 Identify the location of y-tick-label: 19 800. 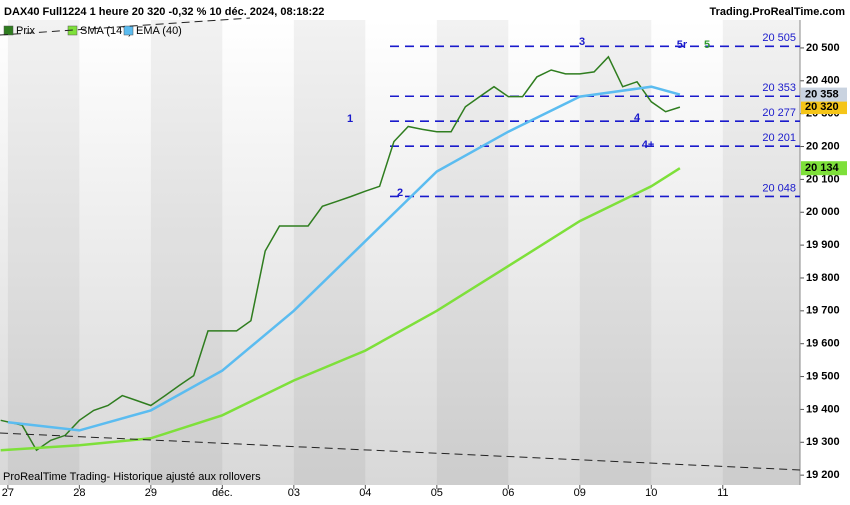
(823, 278).